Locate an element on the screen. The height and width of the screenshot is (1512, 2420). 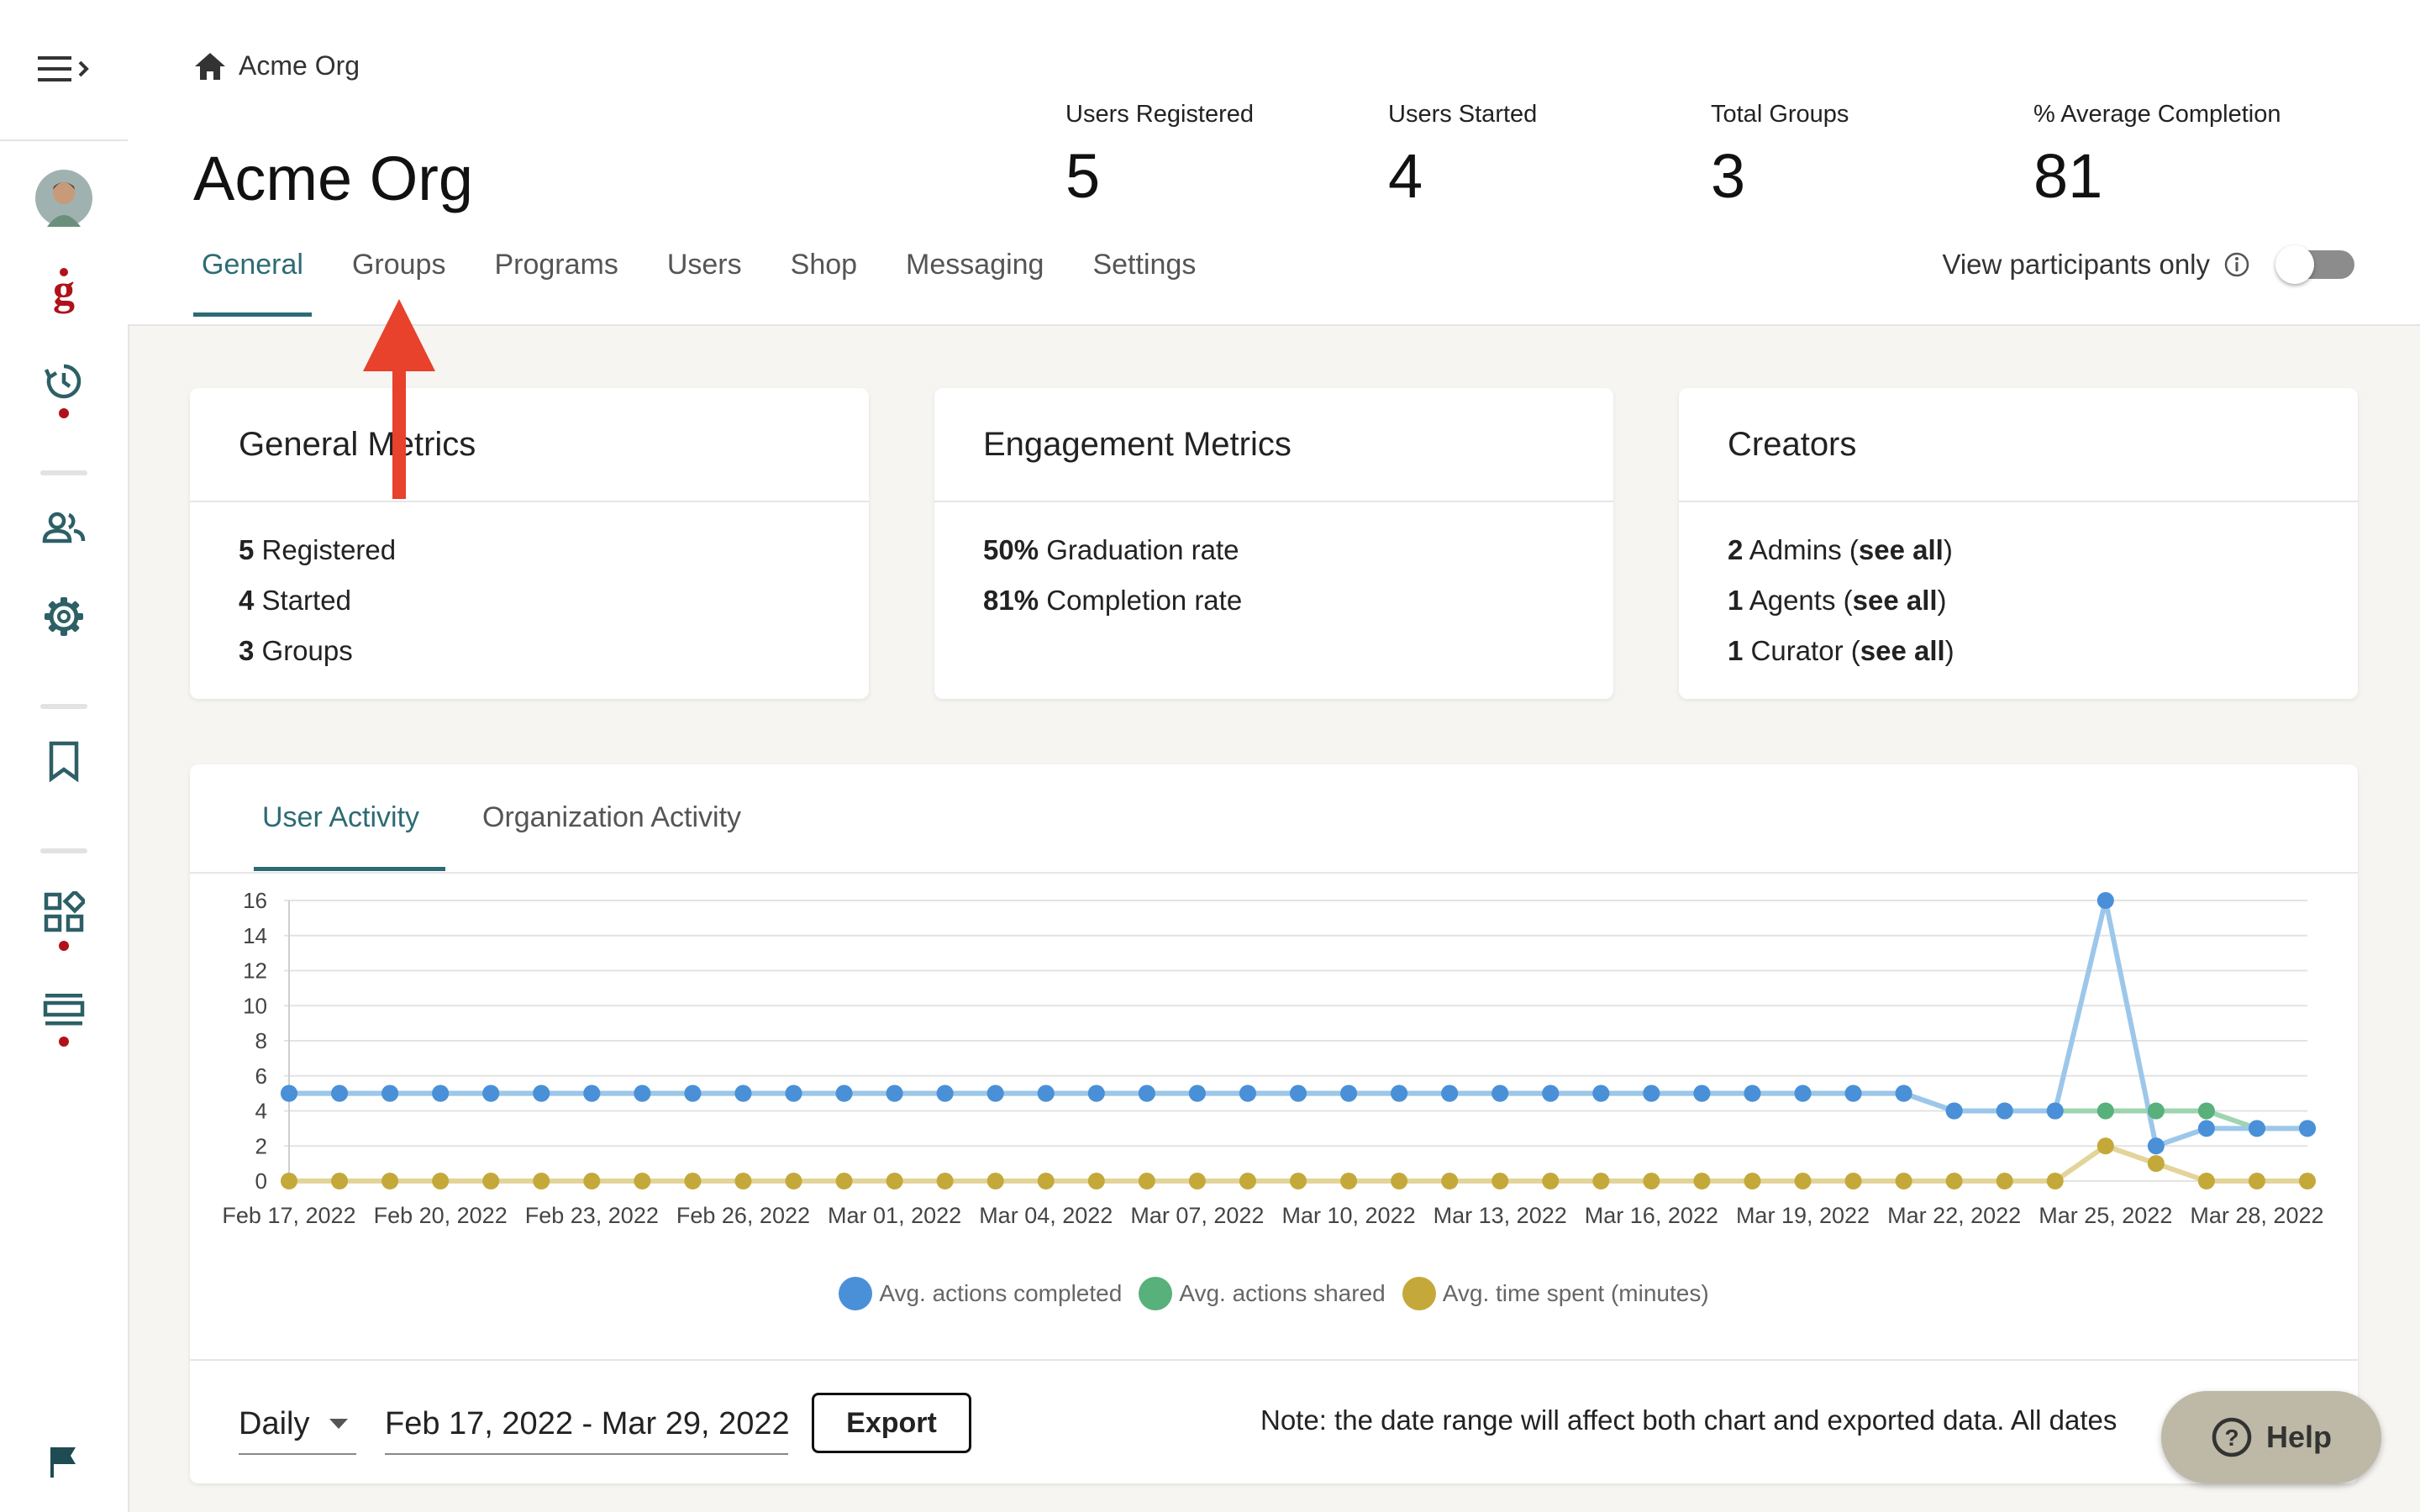
settings-button is located at coordinates (64, 616).